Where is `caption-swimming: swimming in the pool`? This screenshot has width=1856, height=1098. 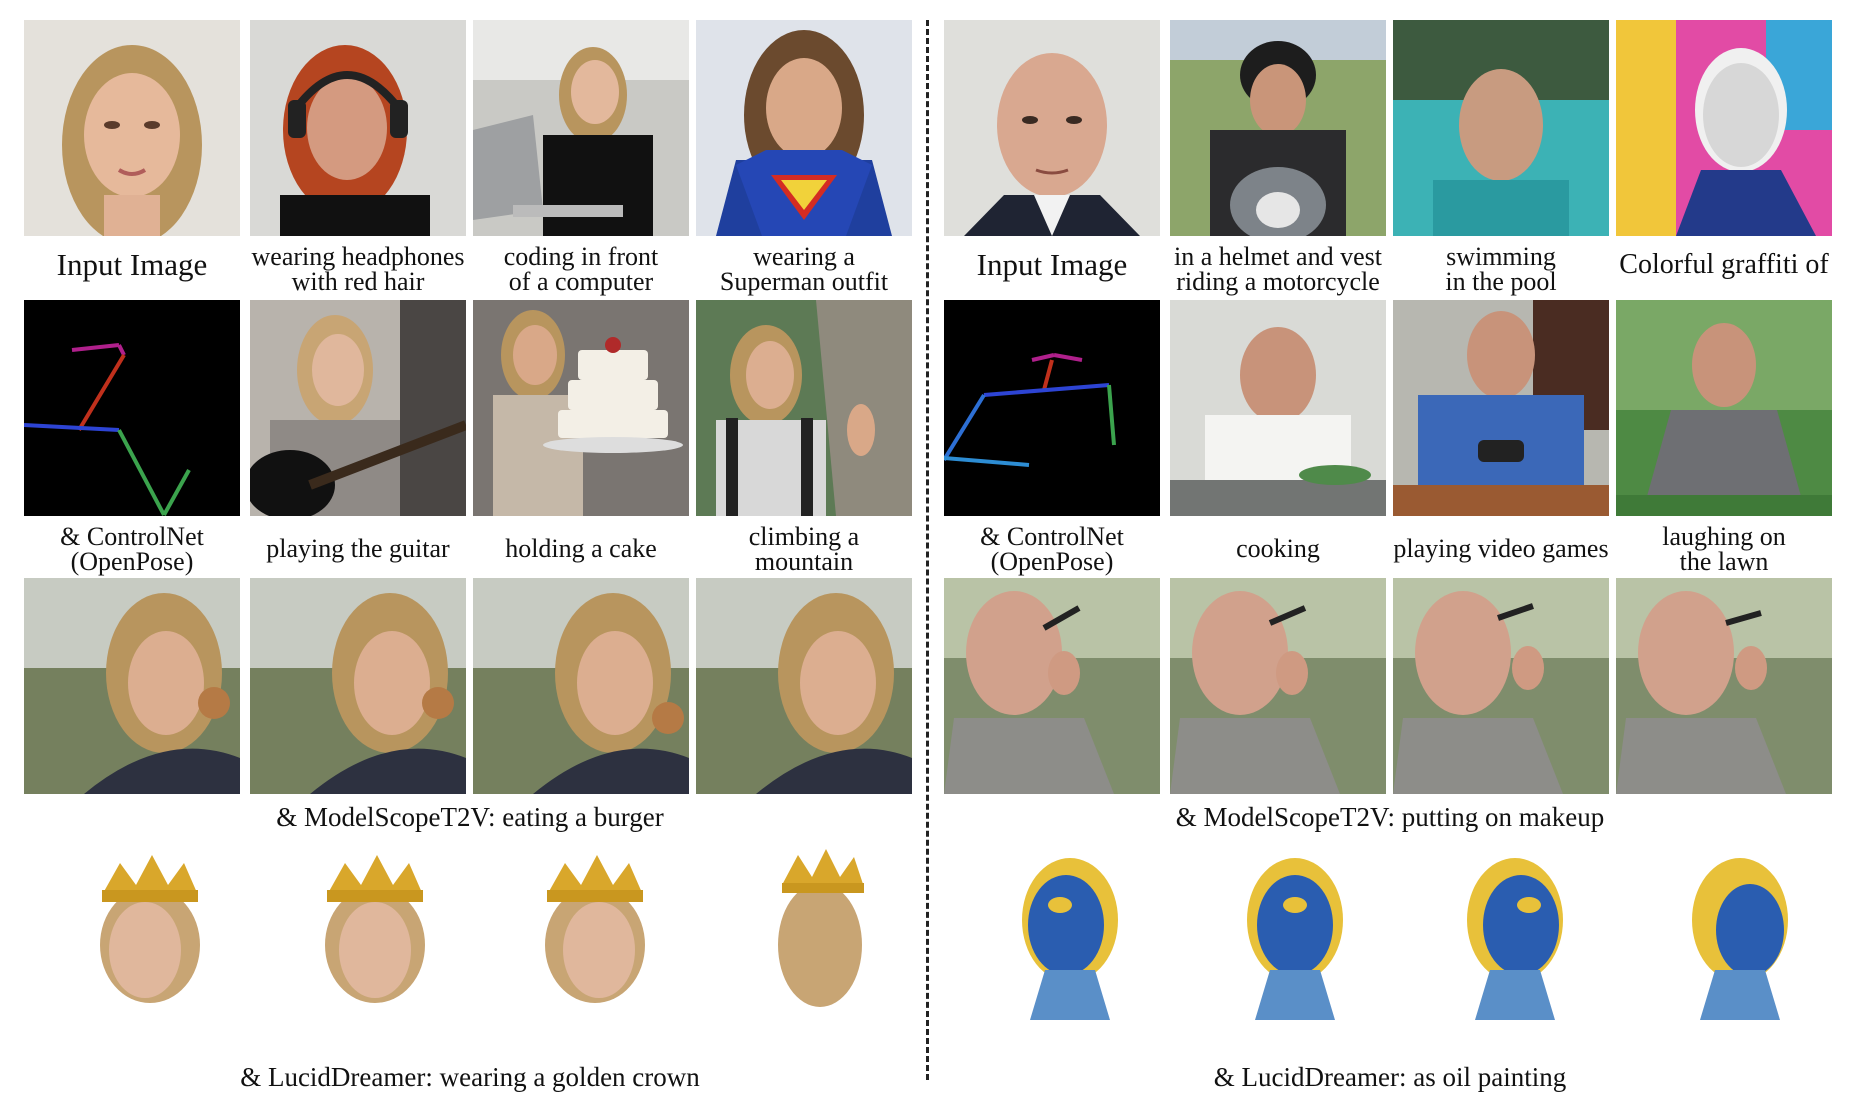 caption-swimming: swimming in the pool is located at coordinates (1501, 269).